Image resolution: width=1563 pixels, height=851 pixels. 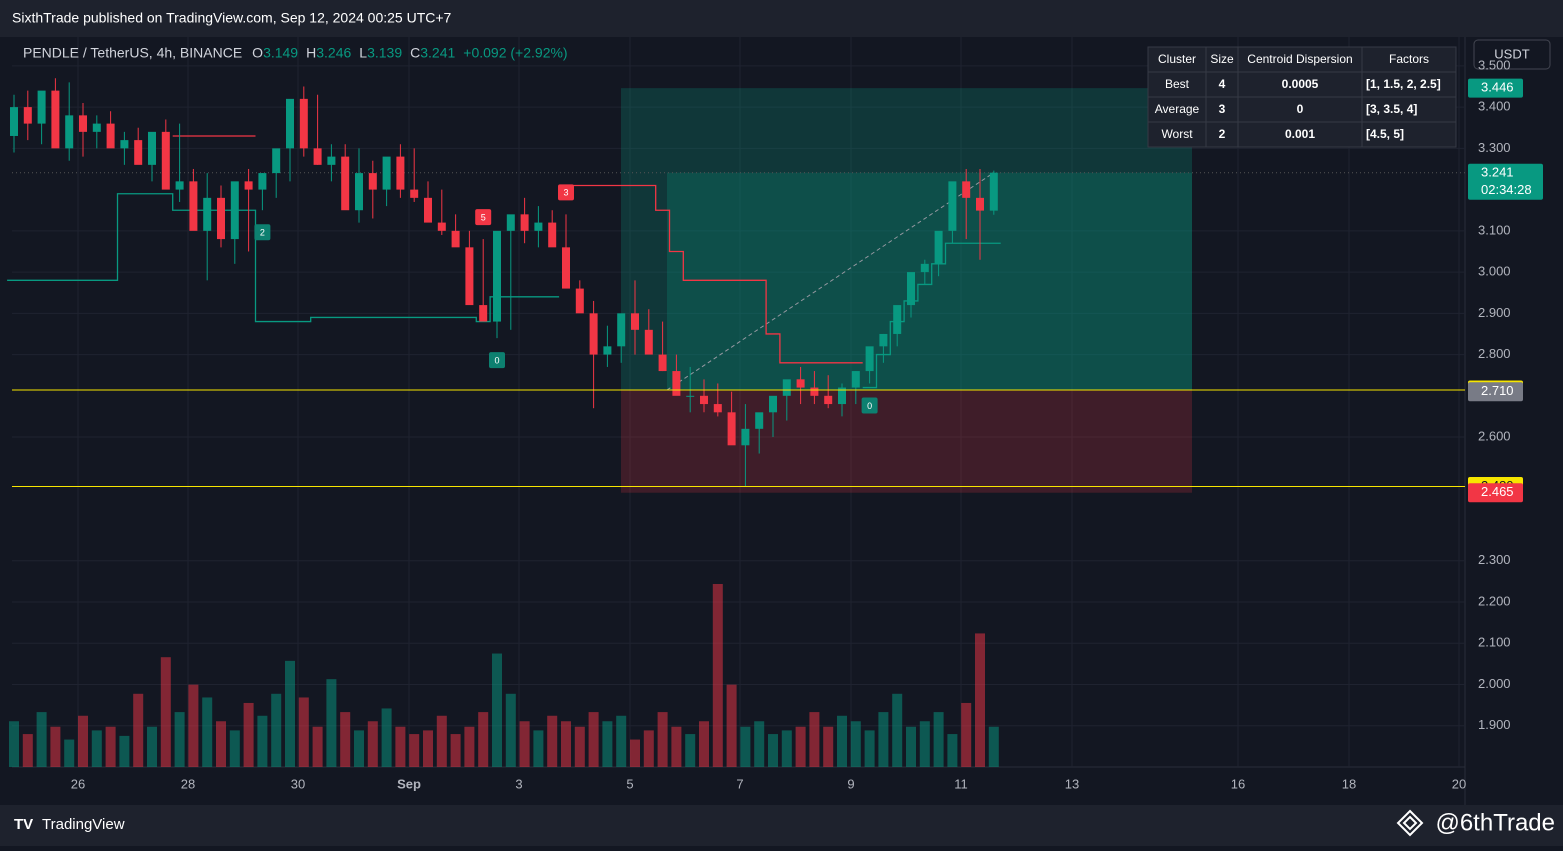 What do you see at coordinates (1177, 109) in the screenshot?
I see `table-text: Average` at bounding box center [1177, 109].